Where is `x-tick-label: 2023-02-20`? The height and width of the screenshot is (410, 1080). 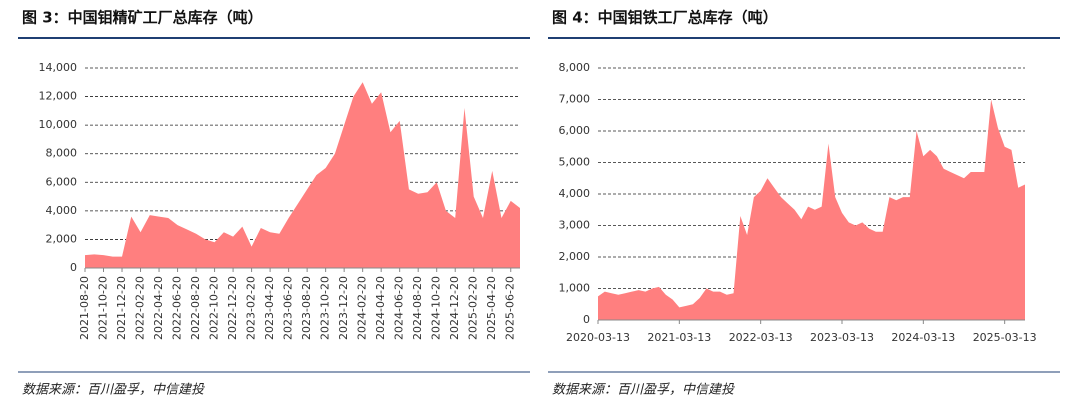
x-tick-label: 2023-02-20 is located at coordinates (251, 308).